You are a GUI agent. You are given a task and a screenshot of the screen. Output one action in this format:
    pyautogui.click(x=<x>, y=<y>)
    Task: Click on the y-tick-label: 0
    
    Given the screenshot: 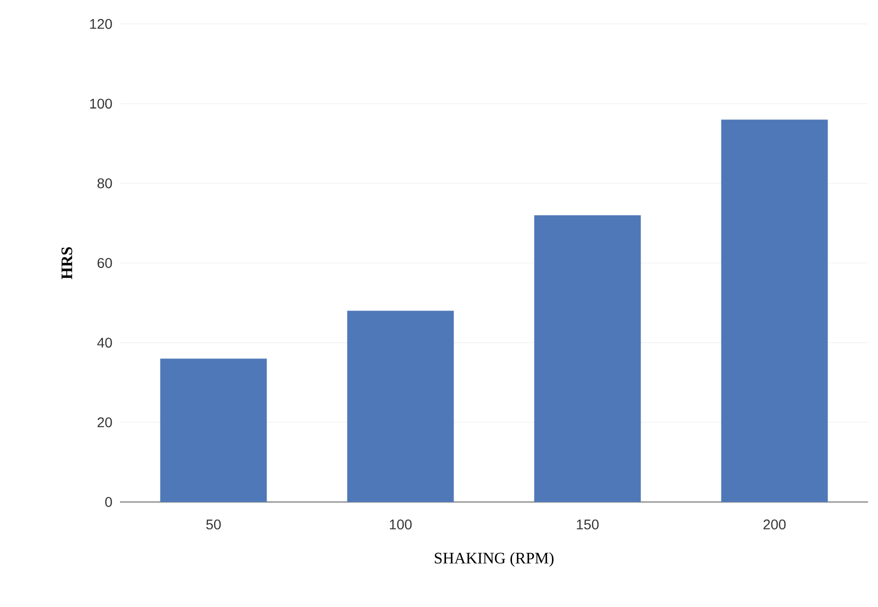 What is the action you would take?
    pyautogui.click(x=108, y=502)
    